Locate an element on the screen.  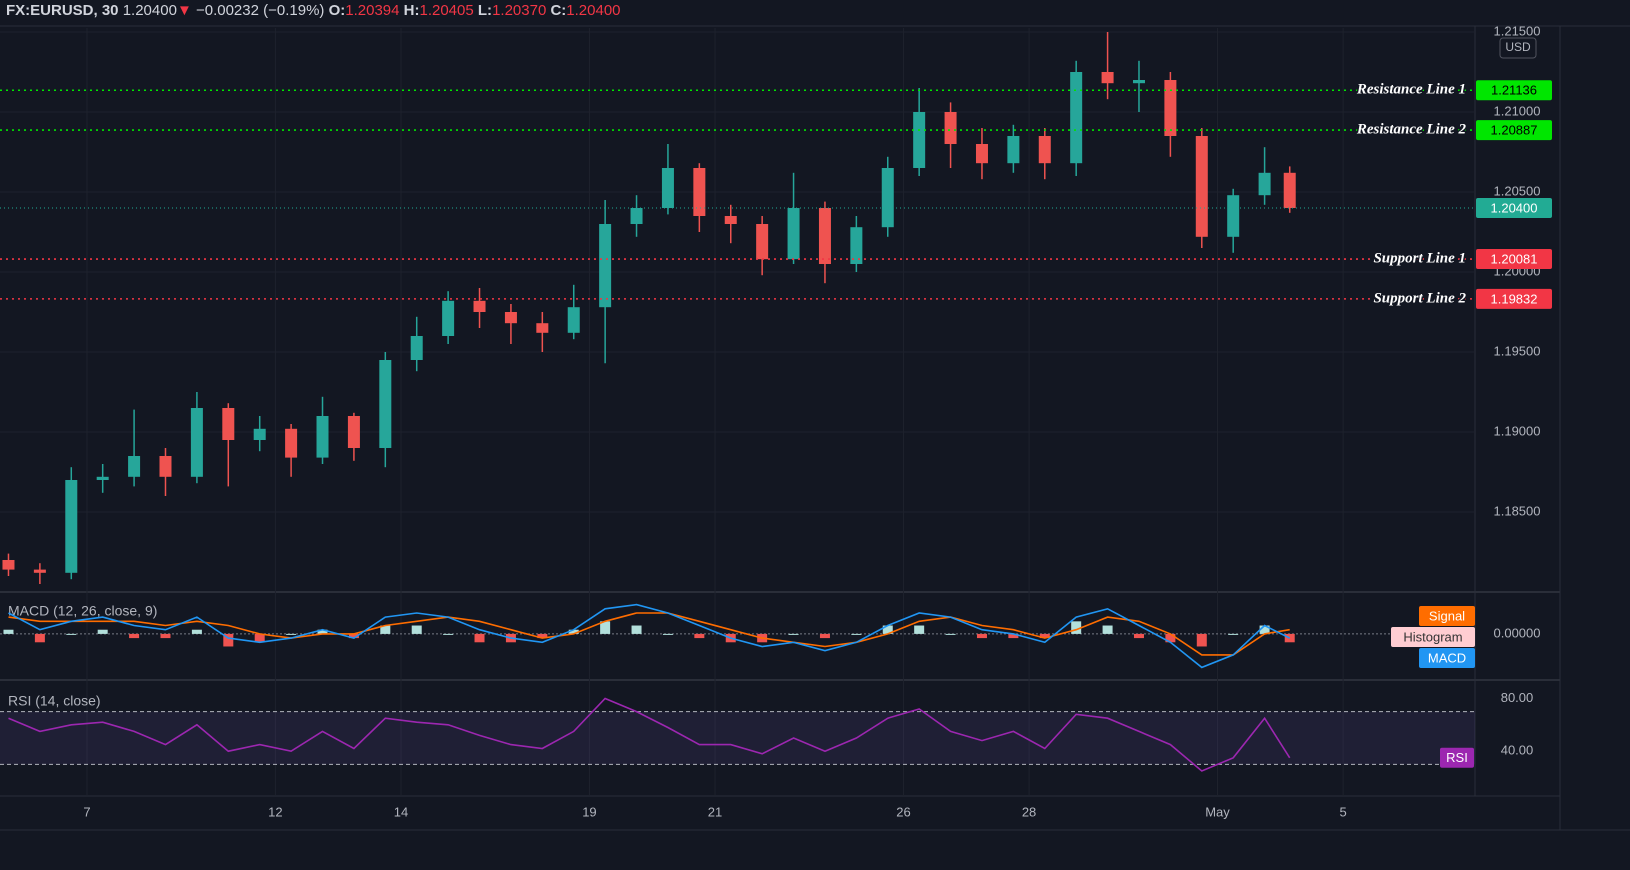
y-tick-label: 0.00000 is located at coordinates (1517, 632).